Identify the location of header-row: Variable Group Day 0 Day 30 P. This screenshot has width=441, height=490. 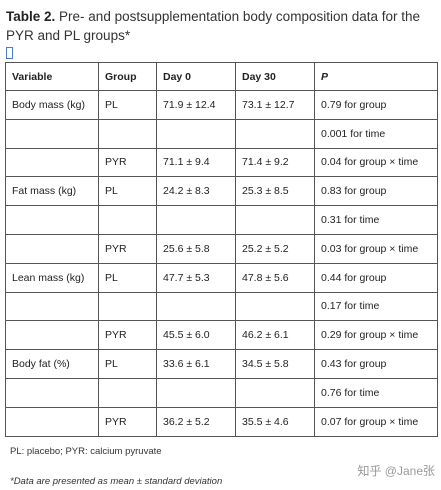
(221, 76).